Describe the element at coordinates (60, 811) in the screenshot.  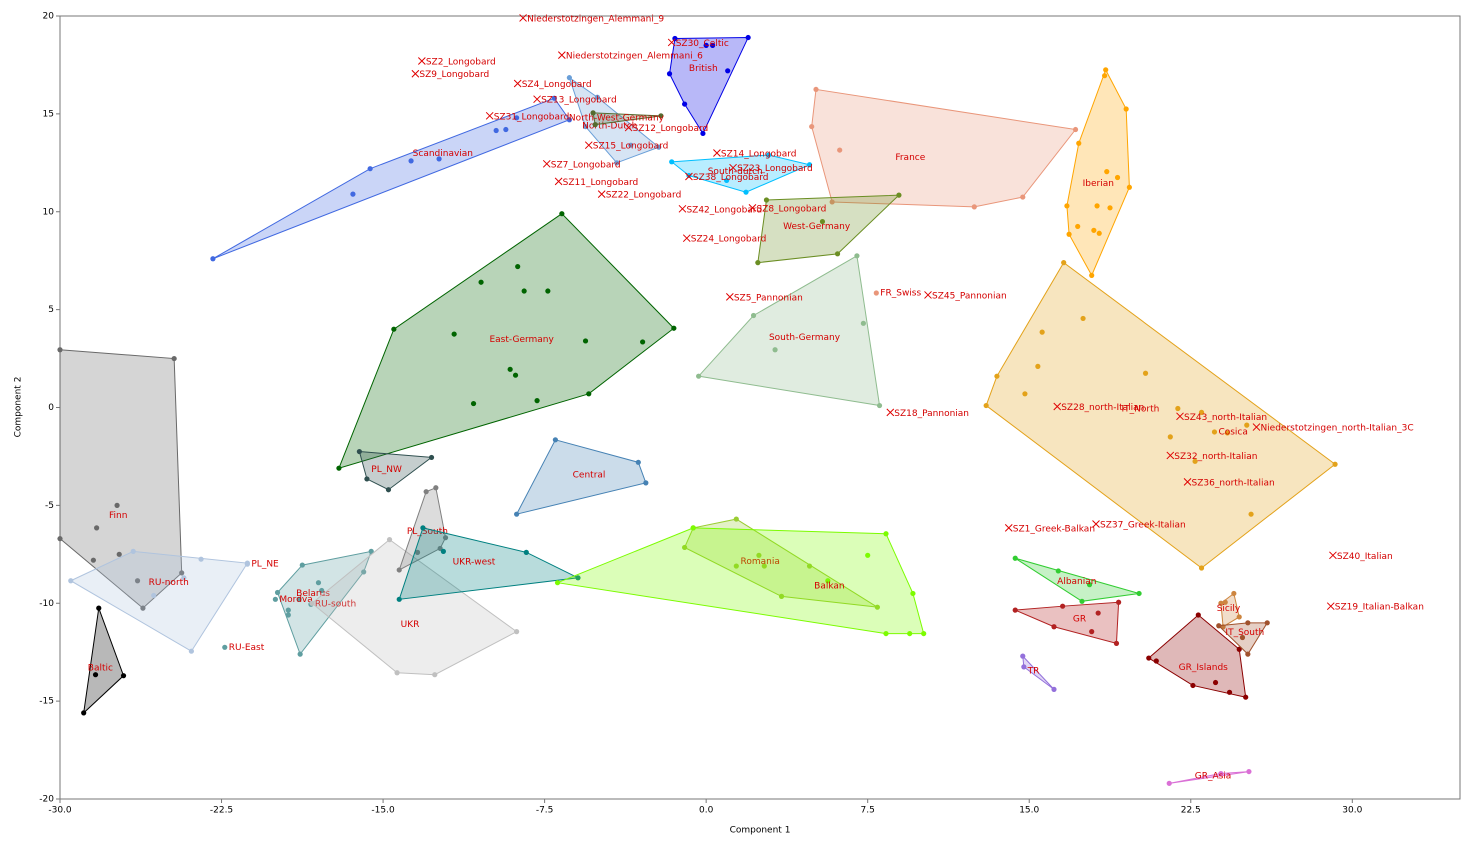
I see `x-tick-label: -30.0` at that location.